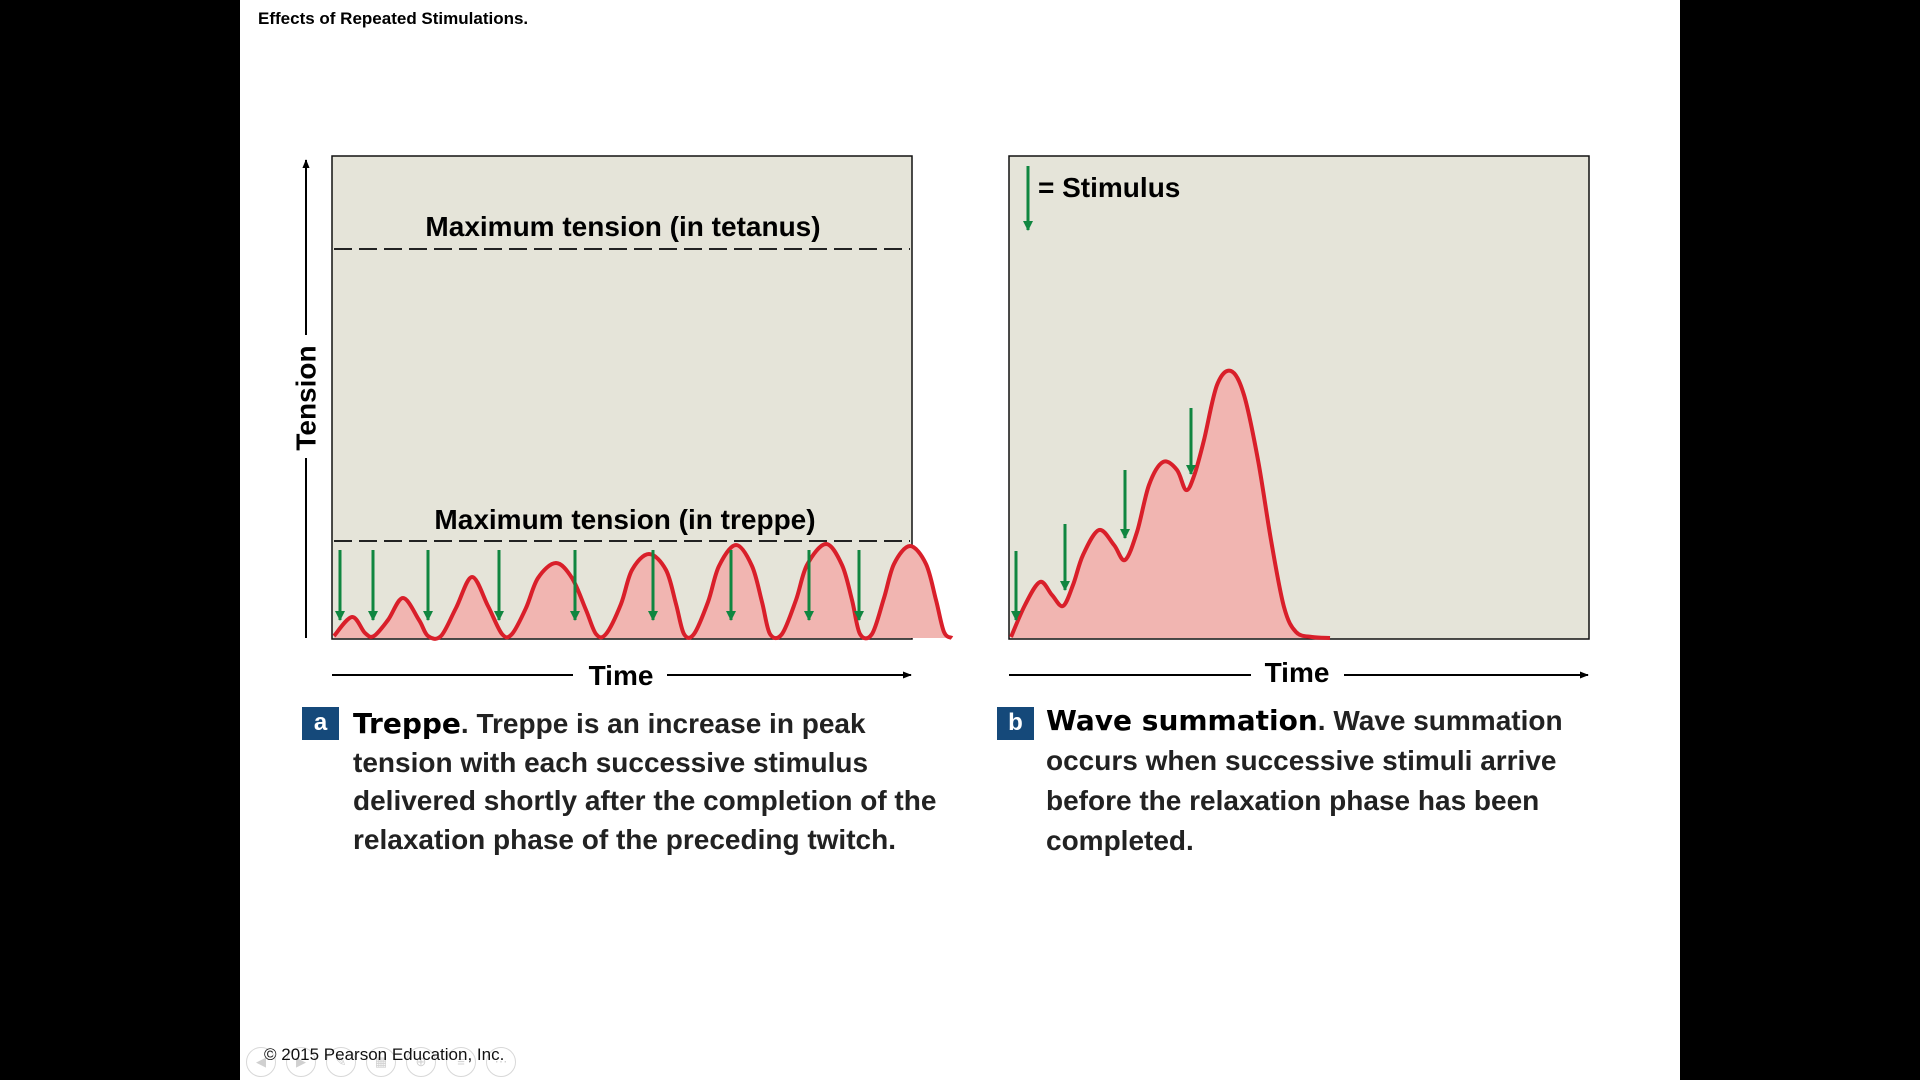 The width and height of the screenshot is (1920, 1080). What do you see at coordinates (501, 1062) in the screenshot?
I see `more-icon: ⋯` at bounding box center [501, 1062].